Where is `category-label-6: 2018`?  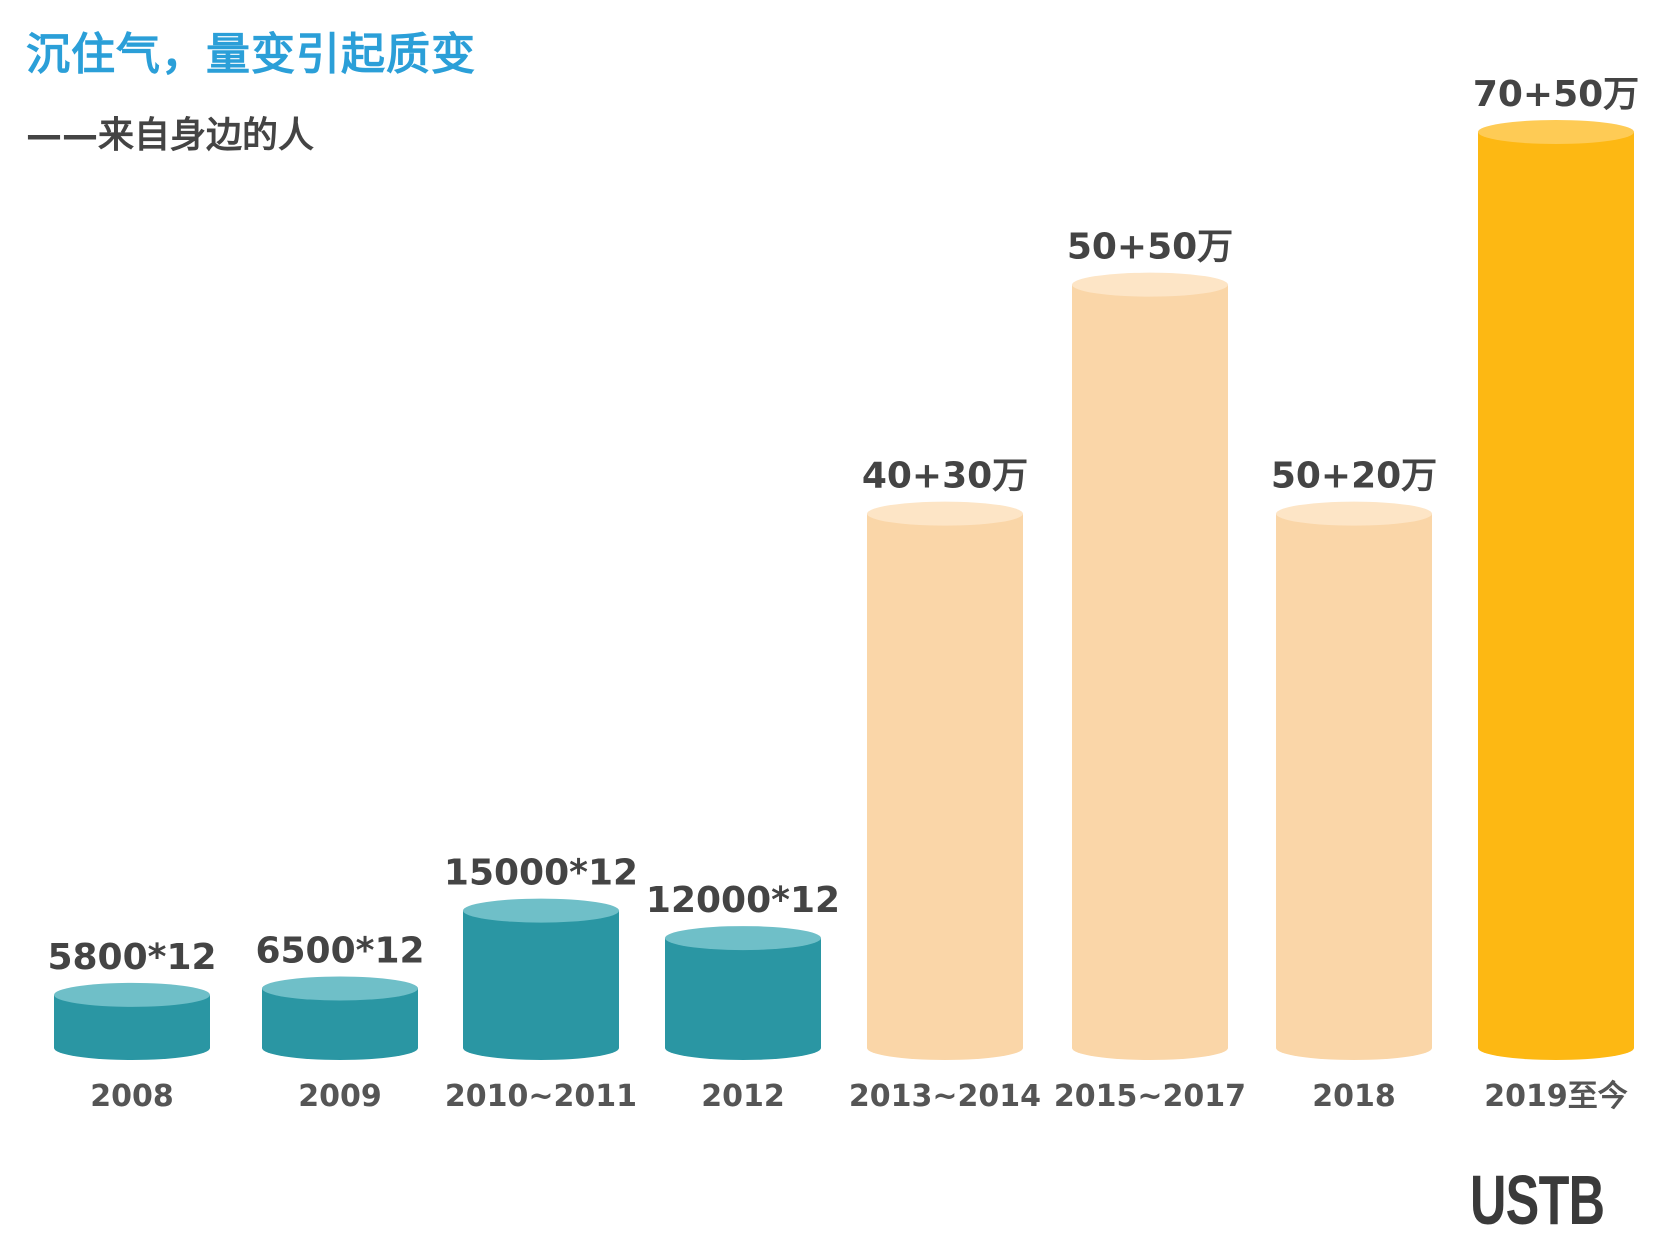
category-label-6: 2018 is located at coordinates (1354, 1096).